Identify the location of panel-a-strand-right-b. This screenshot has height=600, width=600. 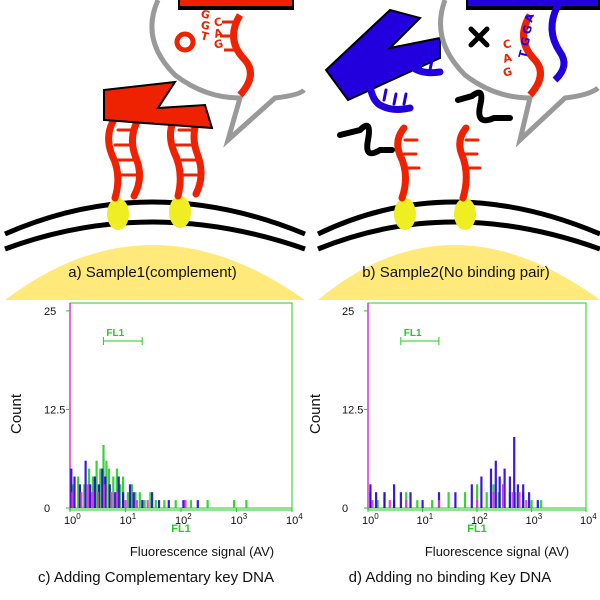
(197, 156).